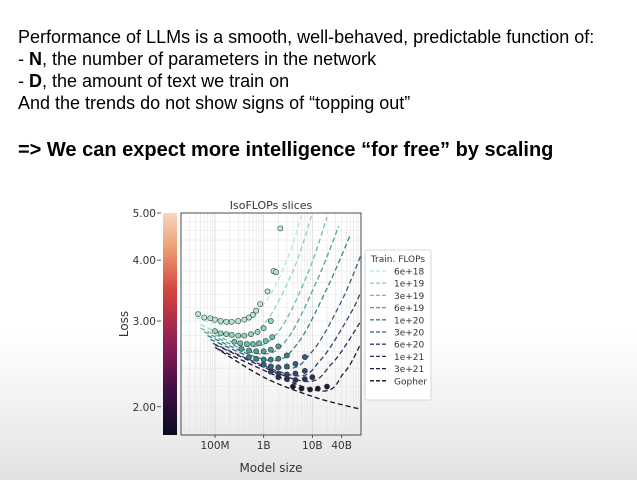 The height and width of the screenshot is (480, 637). I want to click on legend-label: 6e+18, so click(409, 273).